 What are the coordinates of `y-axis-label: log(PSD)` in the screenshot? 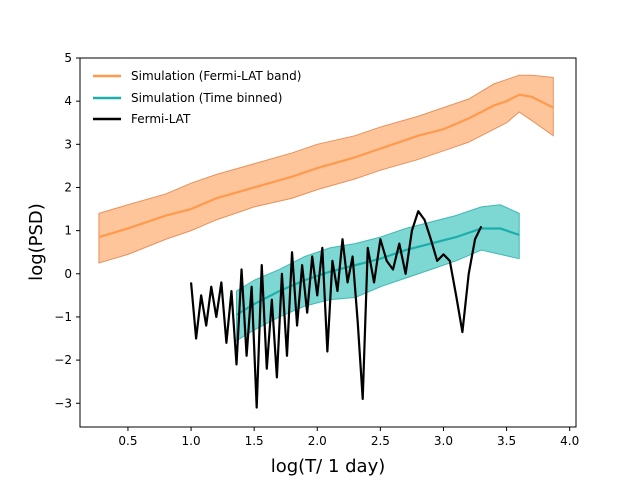 It's located at (36, 242).